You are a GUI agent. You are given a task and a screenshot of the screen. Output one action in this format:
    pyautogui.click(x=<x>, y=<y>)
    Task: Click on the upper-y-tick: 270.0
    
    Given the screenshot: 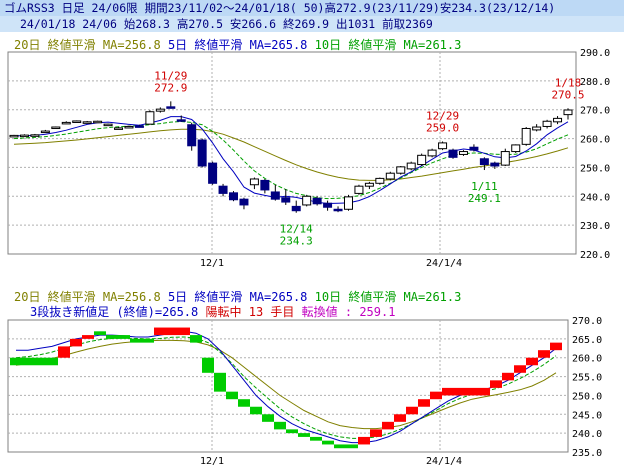 What is the action you would take?
    pyautogui.click(x=595, y=111)
    